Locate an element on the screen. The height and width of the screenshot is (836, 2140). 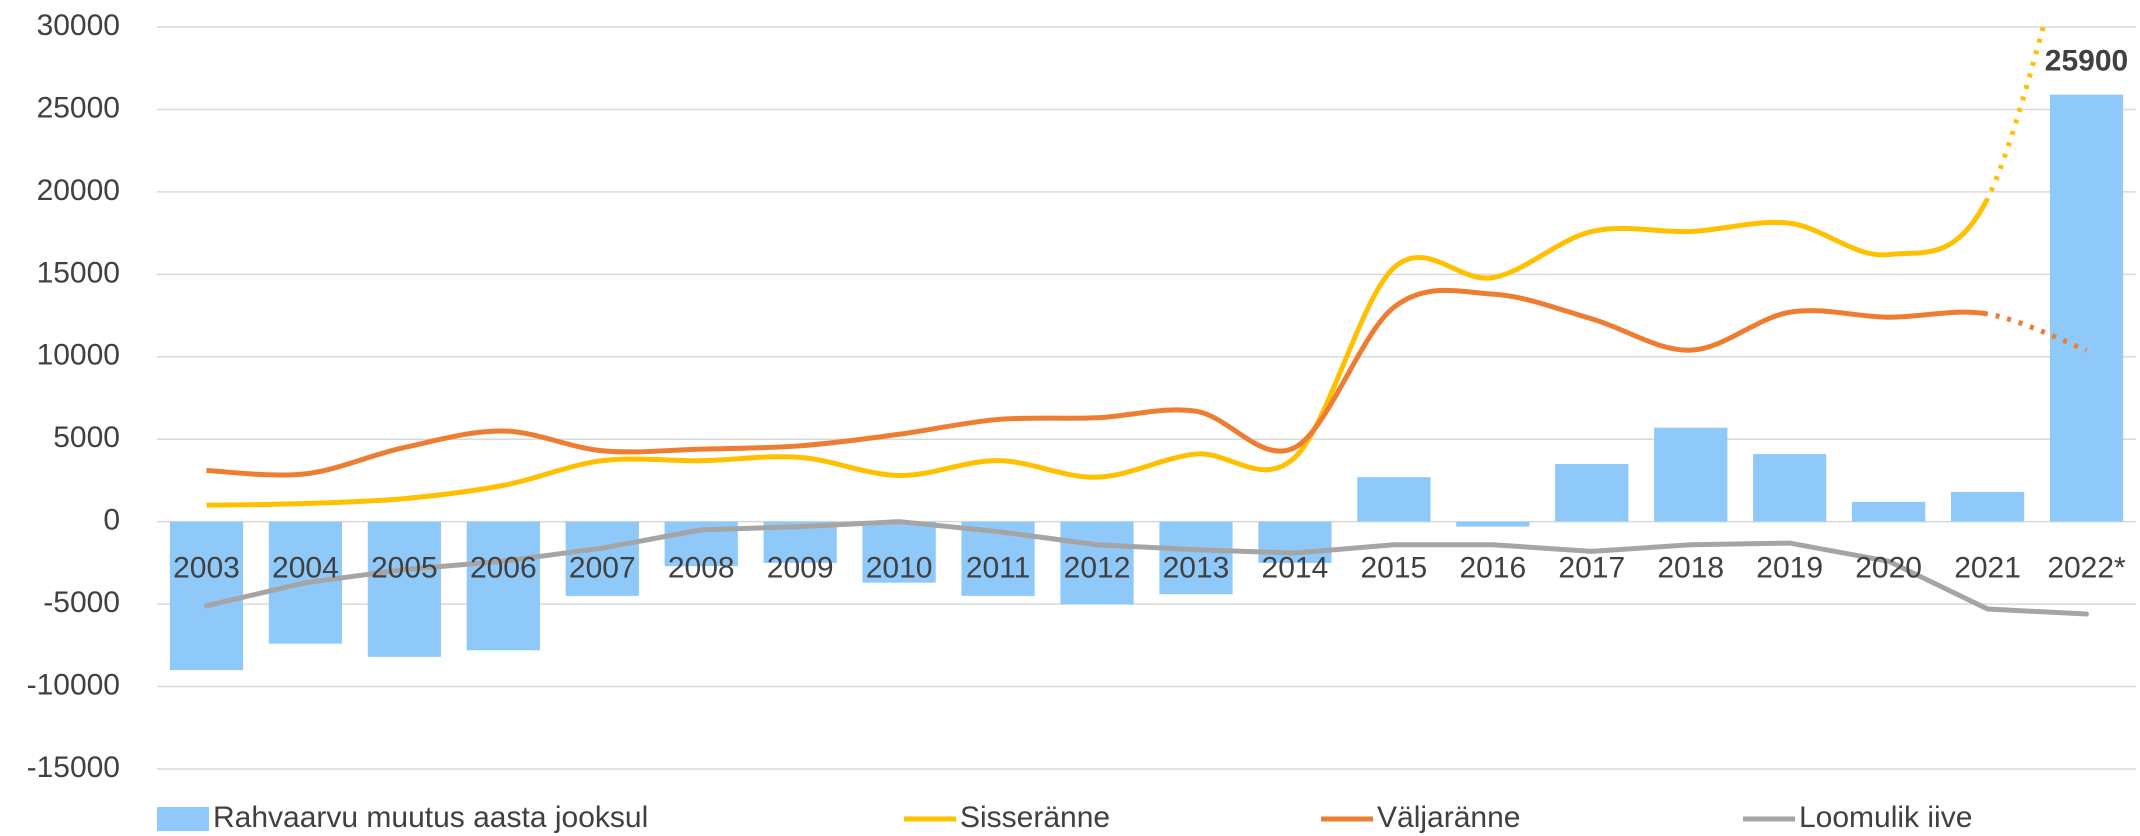
y-tick-label: -10000 is located at coordinates (73, 684).